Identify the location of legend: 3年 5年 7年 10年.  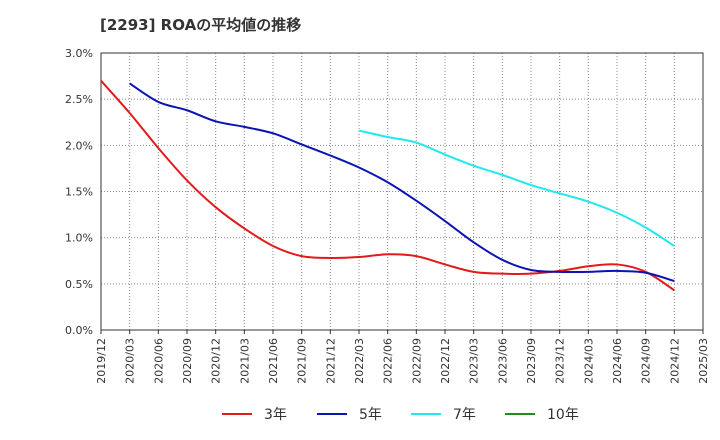
(400, 415).